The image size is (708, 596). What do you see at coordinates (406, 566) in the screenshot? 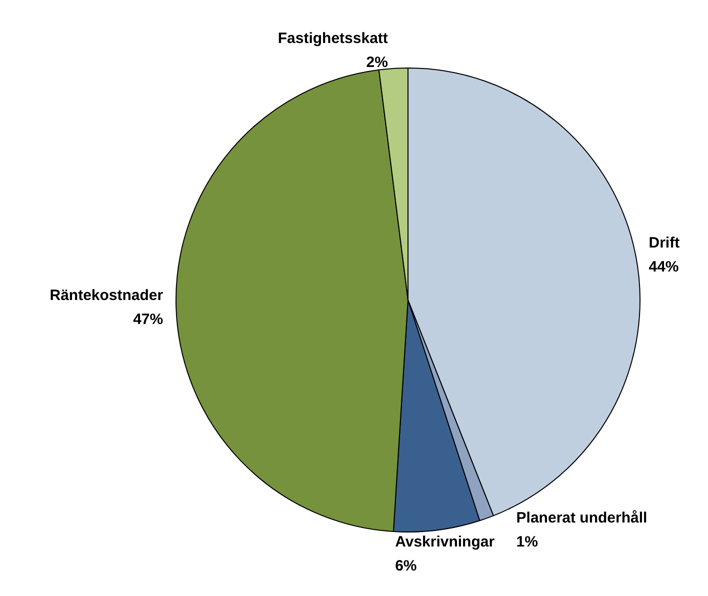
I see `data-label: 6%` at bounding box center [406, 566].